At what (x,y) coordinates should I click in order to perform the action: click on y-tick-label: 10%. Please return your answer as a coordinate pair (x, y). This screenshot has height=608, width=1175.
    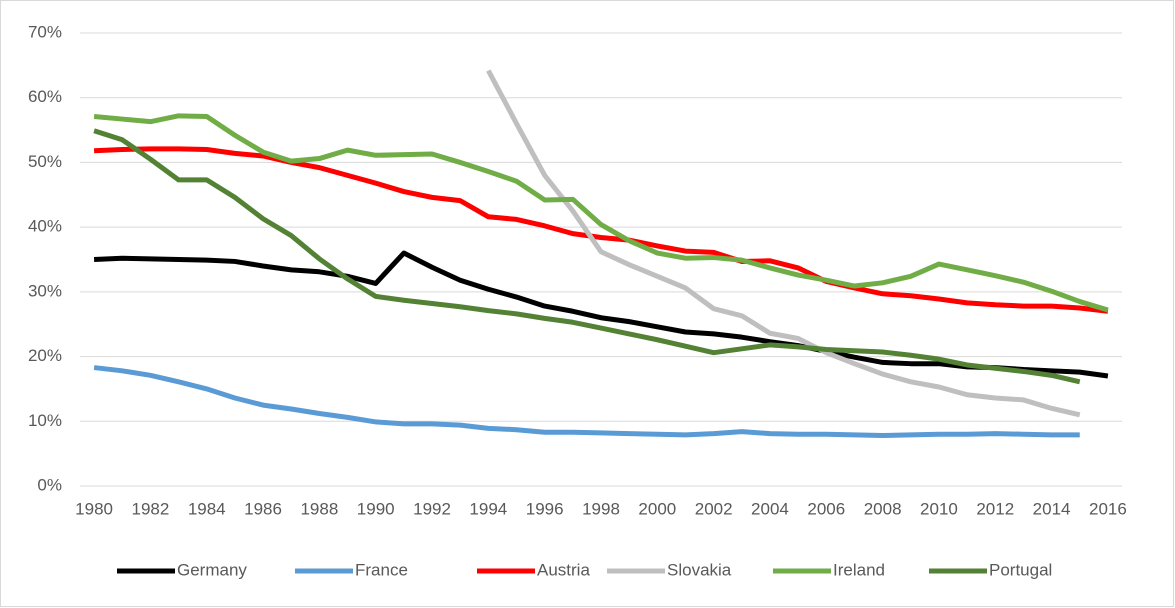
    Looking at the image, I should click on (45, 420).